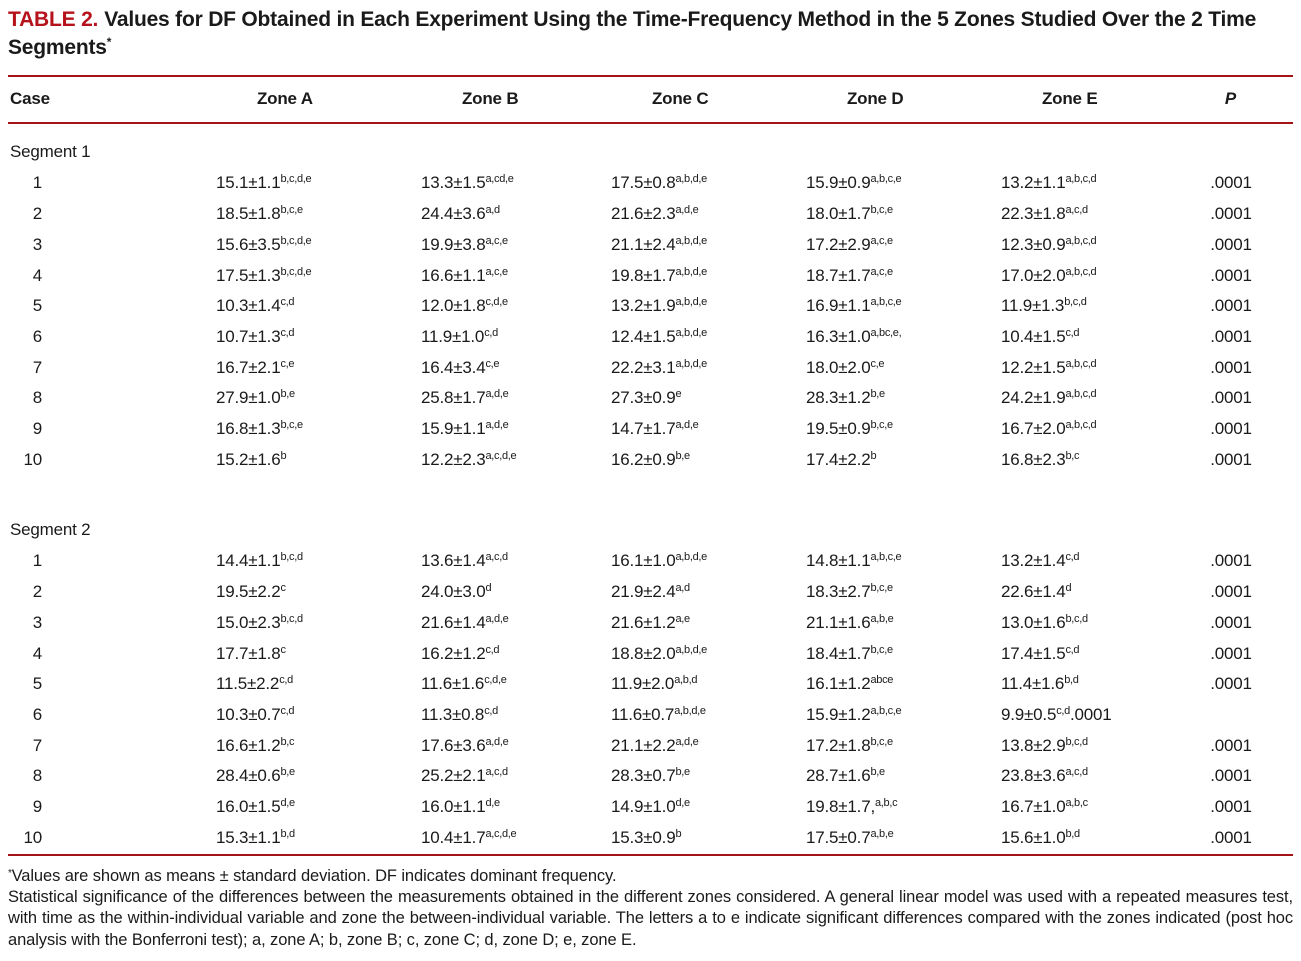 Image resolution: width=1301 pixels, height=961 pixels. I want to click on value-cell-zone-b: 11.3±0.8c,d, so click(459, 714).